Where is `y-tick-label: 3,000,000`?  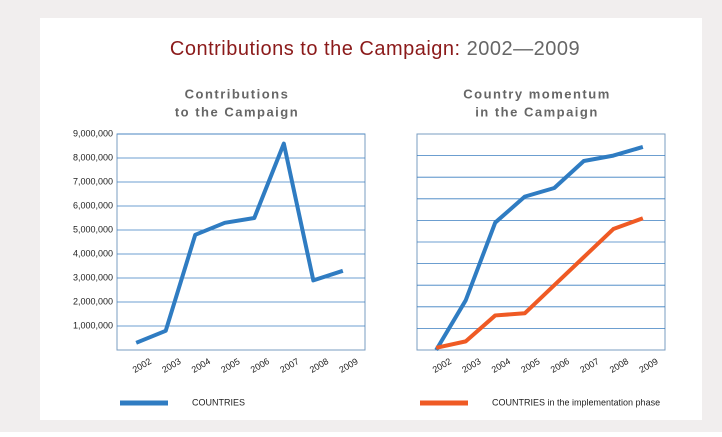
y-tick-label: 3,000,000 is located at coordinates (93, 277).